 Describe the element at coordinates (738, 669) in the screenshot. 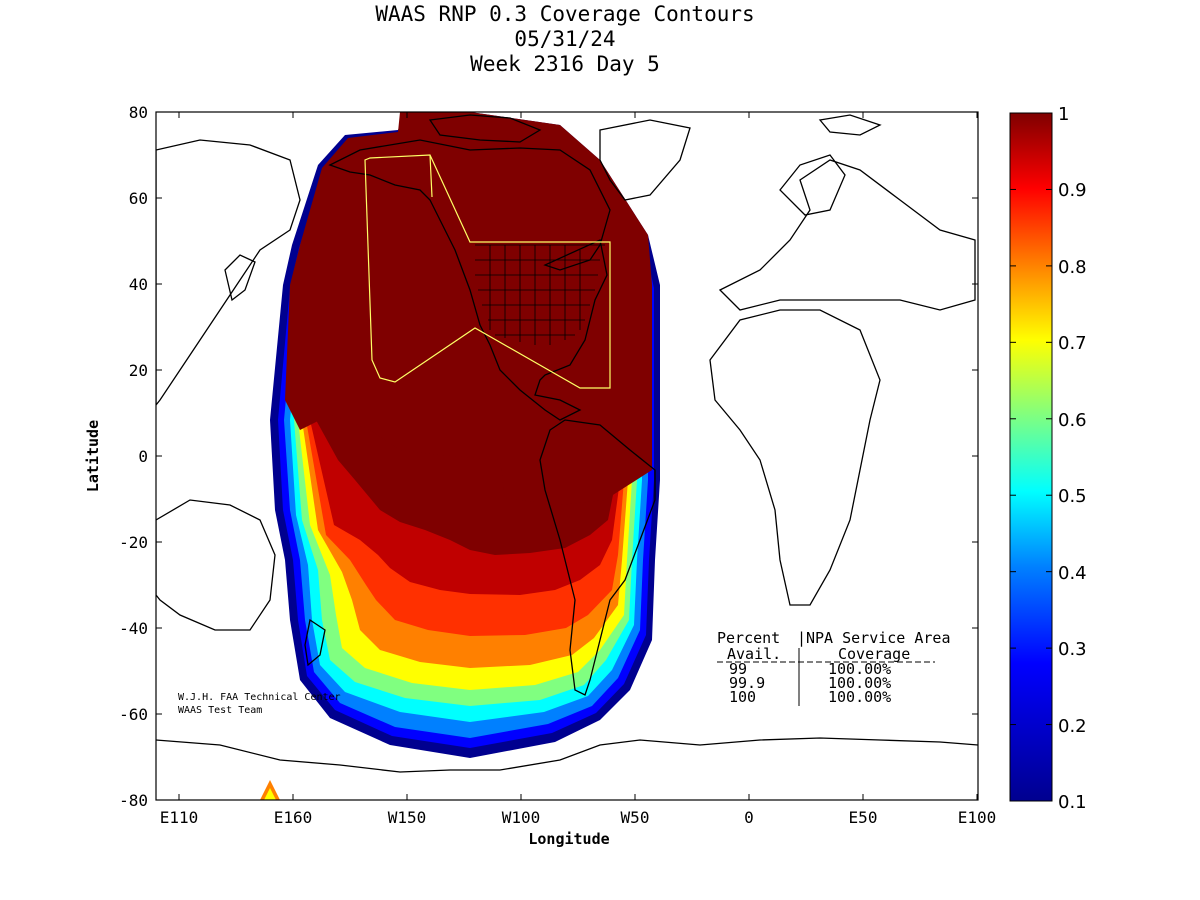

I see `table-row-avail: 99` at that location.